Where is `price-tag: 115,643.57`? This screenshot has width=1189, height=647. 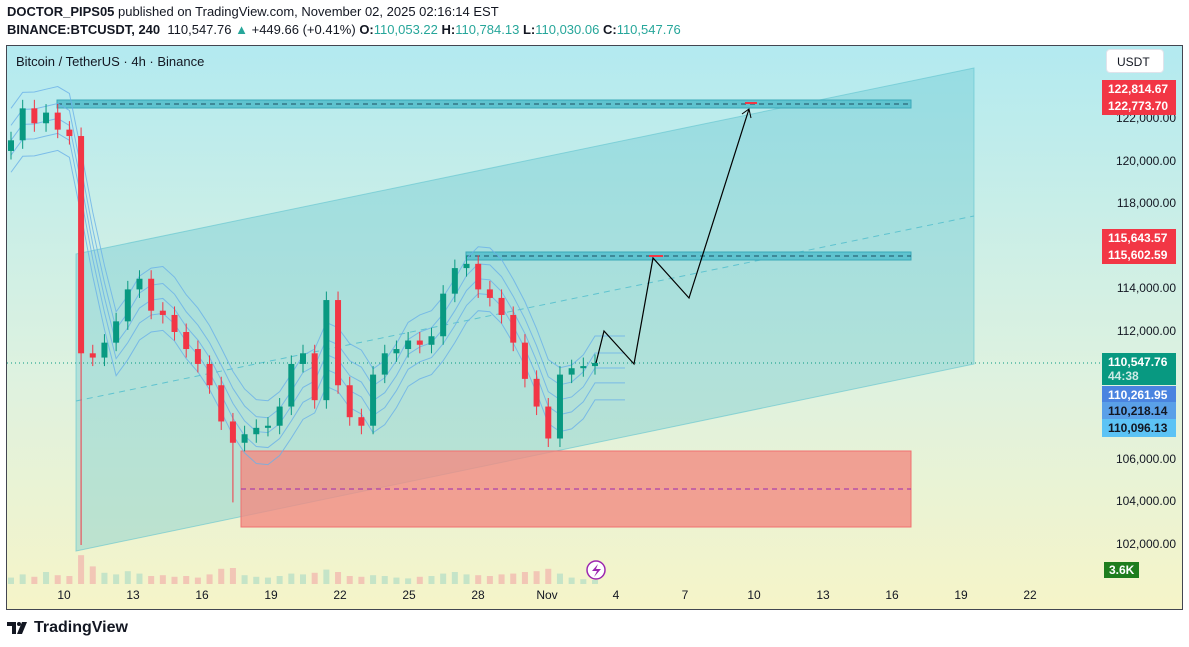 price-tag: 115,643.57 is located at coordinates (1139, 238).